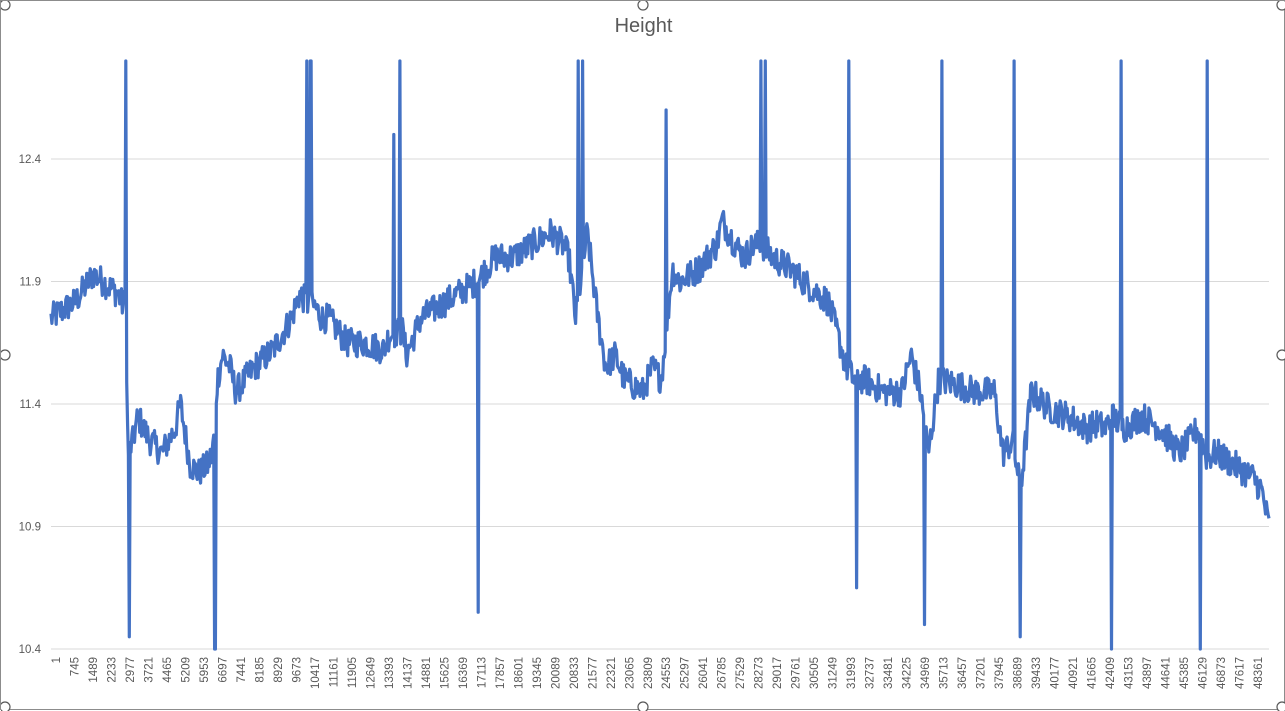 Image resolution: width=1285 pixels, height=711 pixels. I want to click on x-tick-label-61: 45385, so click(1185, 673).